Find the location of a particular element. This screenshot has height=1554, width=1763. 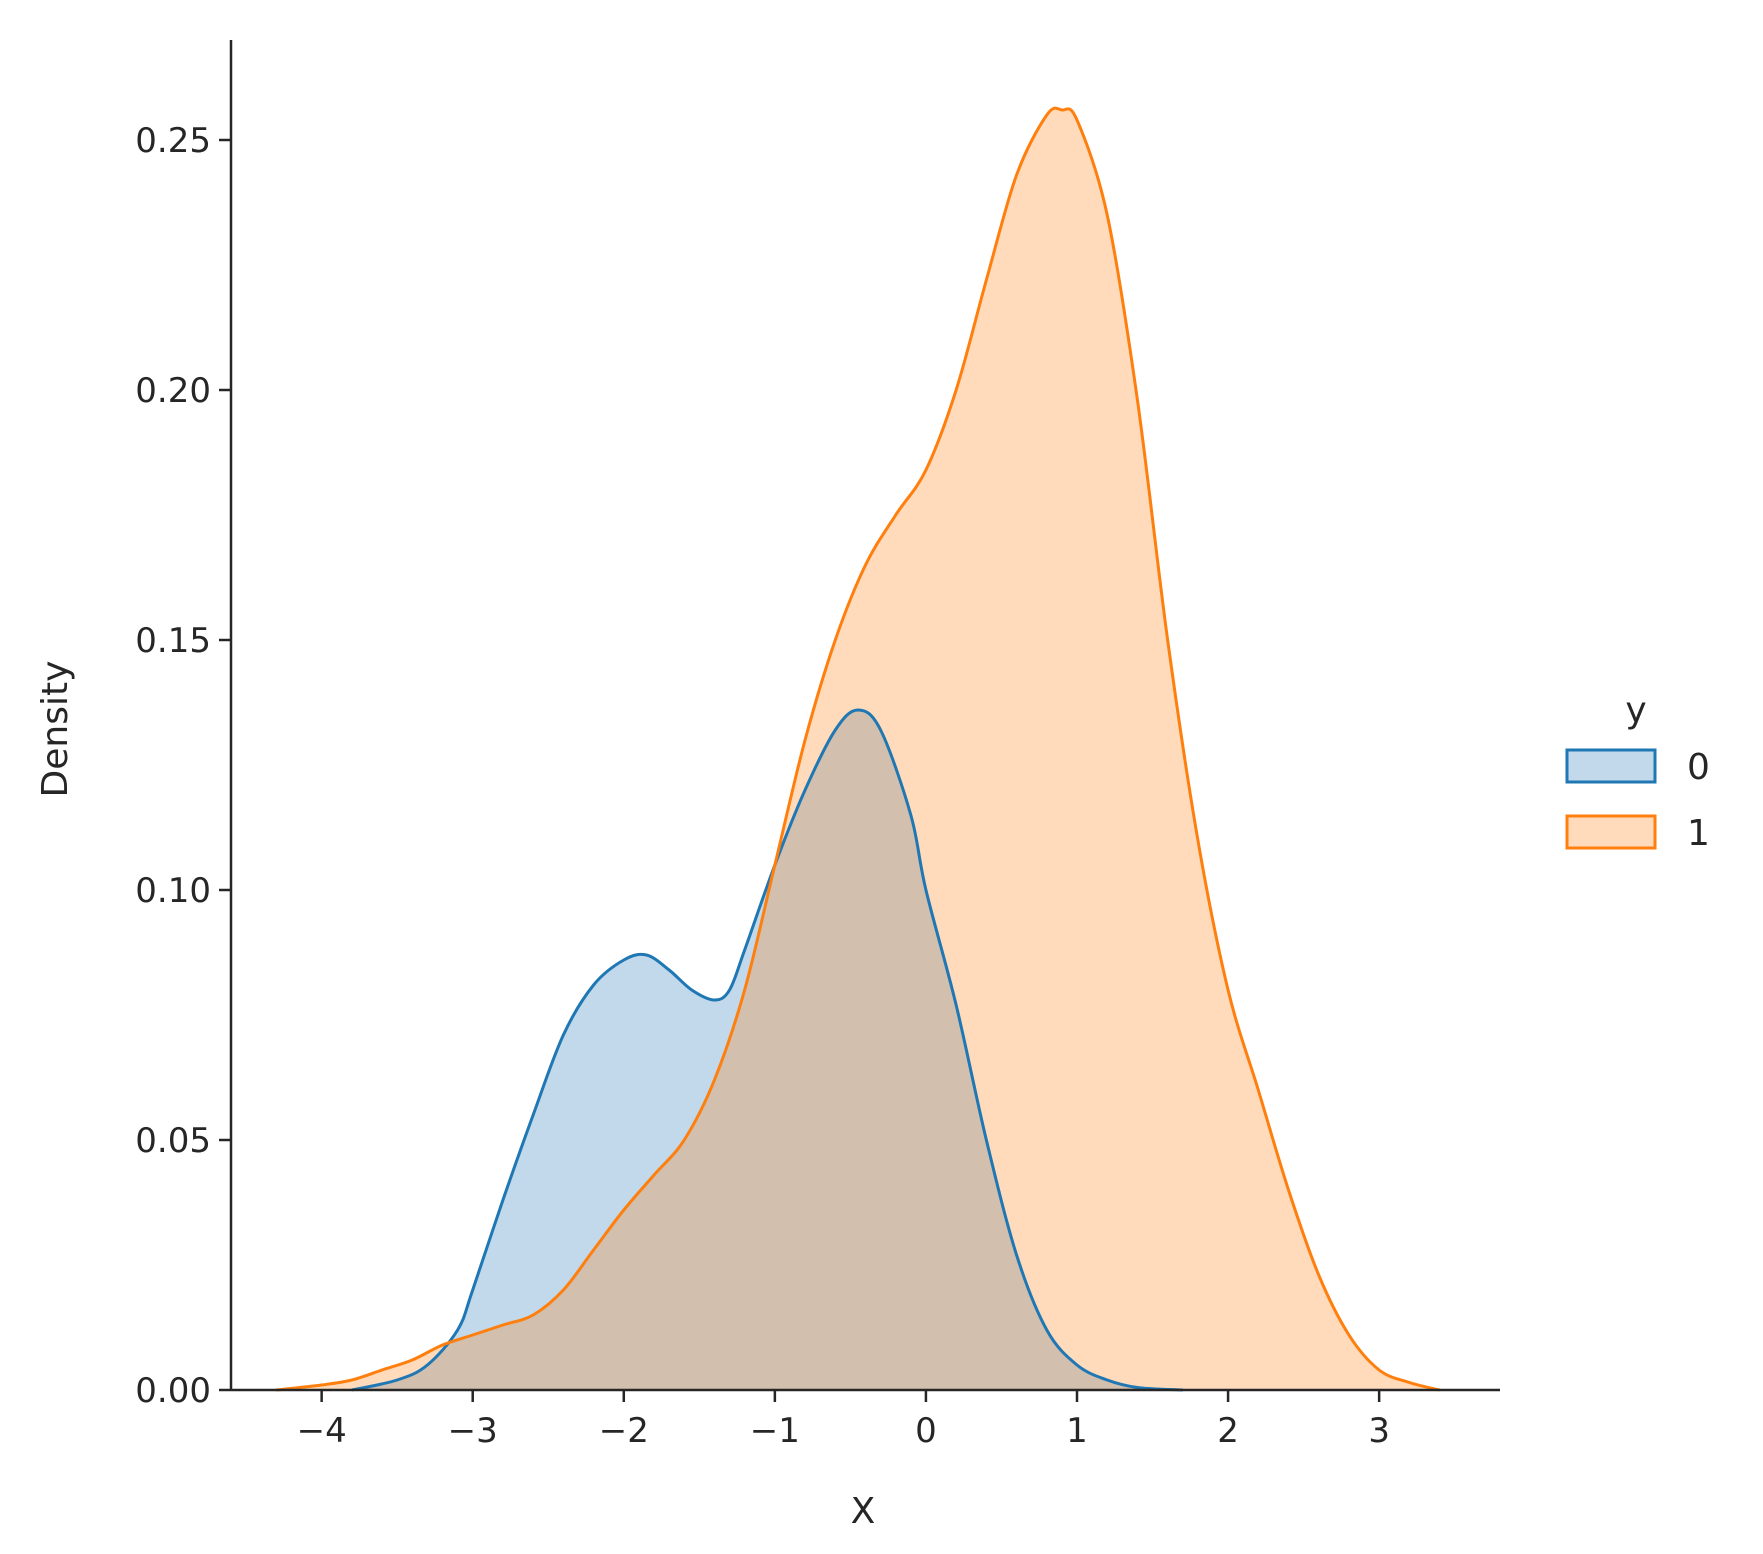

x-tick-label: 0 is located at coordinates (926, 1431).